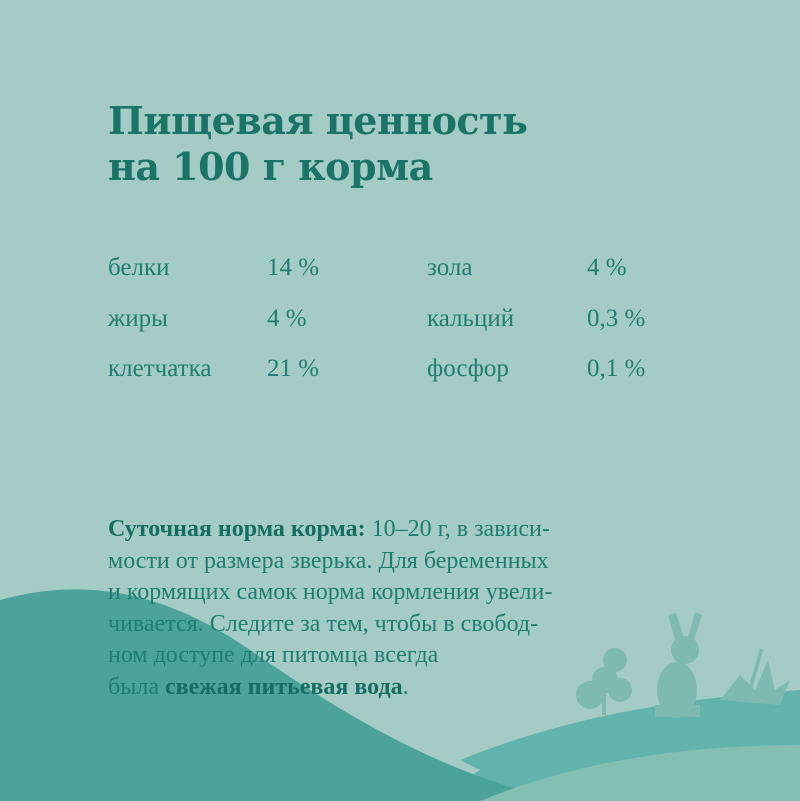 This screenshot has height=801, width=800. Describe the element at coordinates (678, 665) in the screenshot. I see `rabbit-silhouette-icon` at that location.